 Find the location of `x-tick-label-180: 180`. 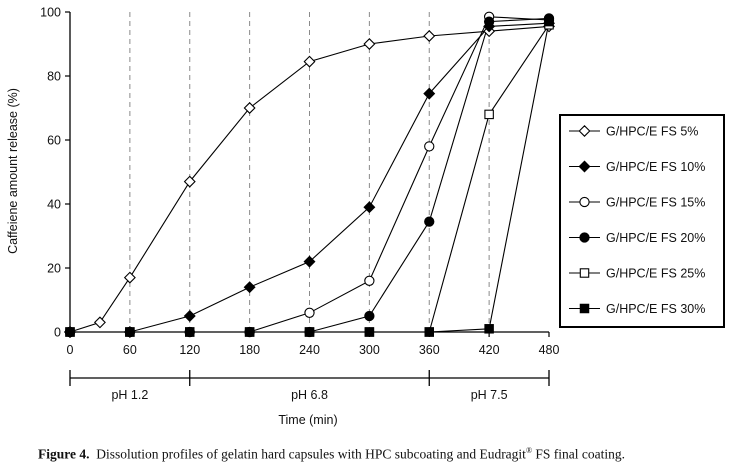

x-tick-label-180: 180 is located at coordinates (249, 350).